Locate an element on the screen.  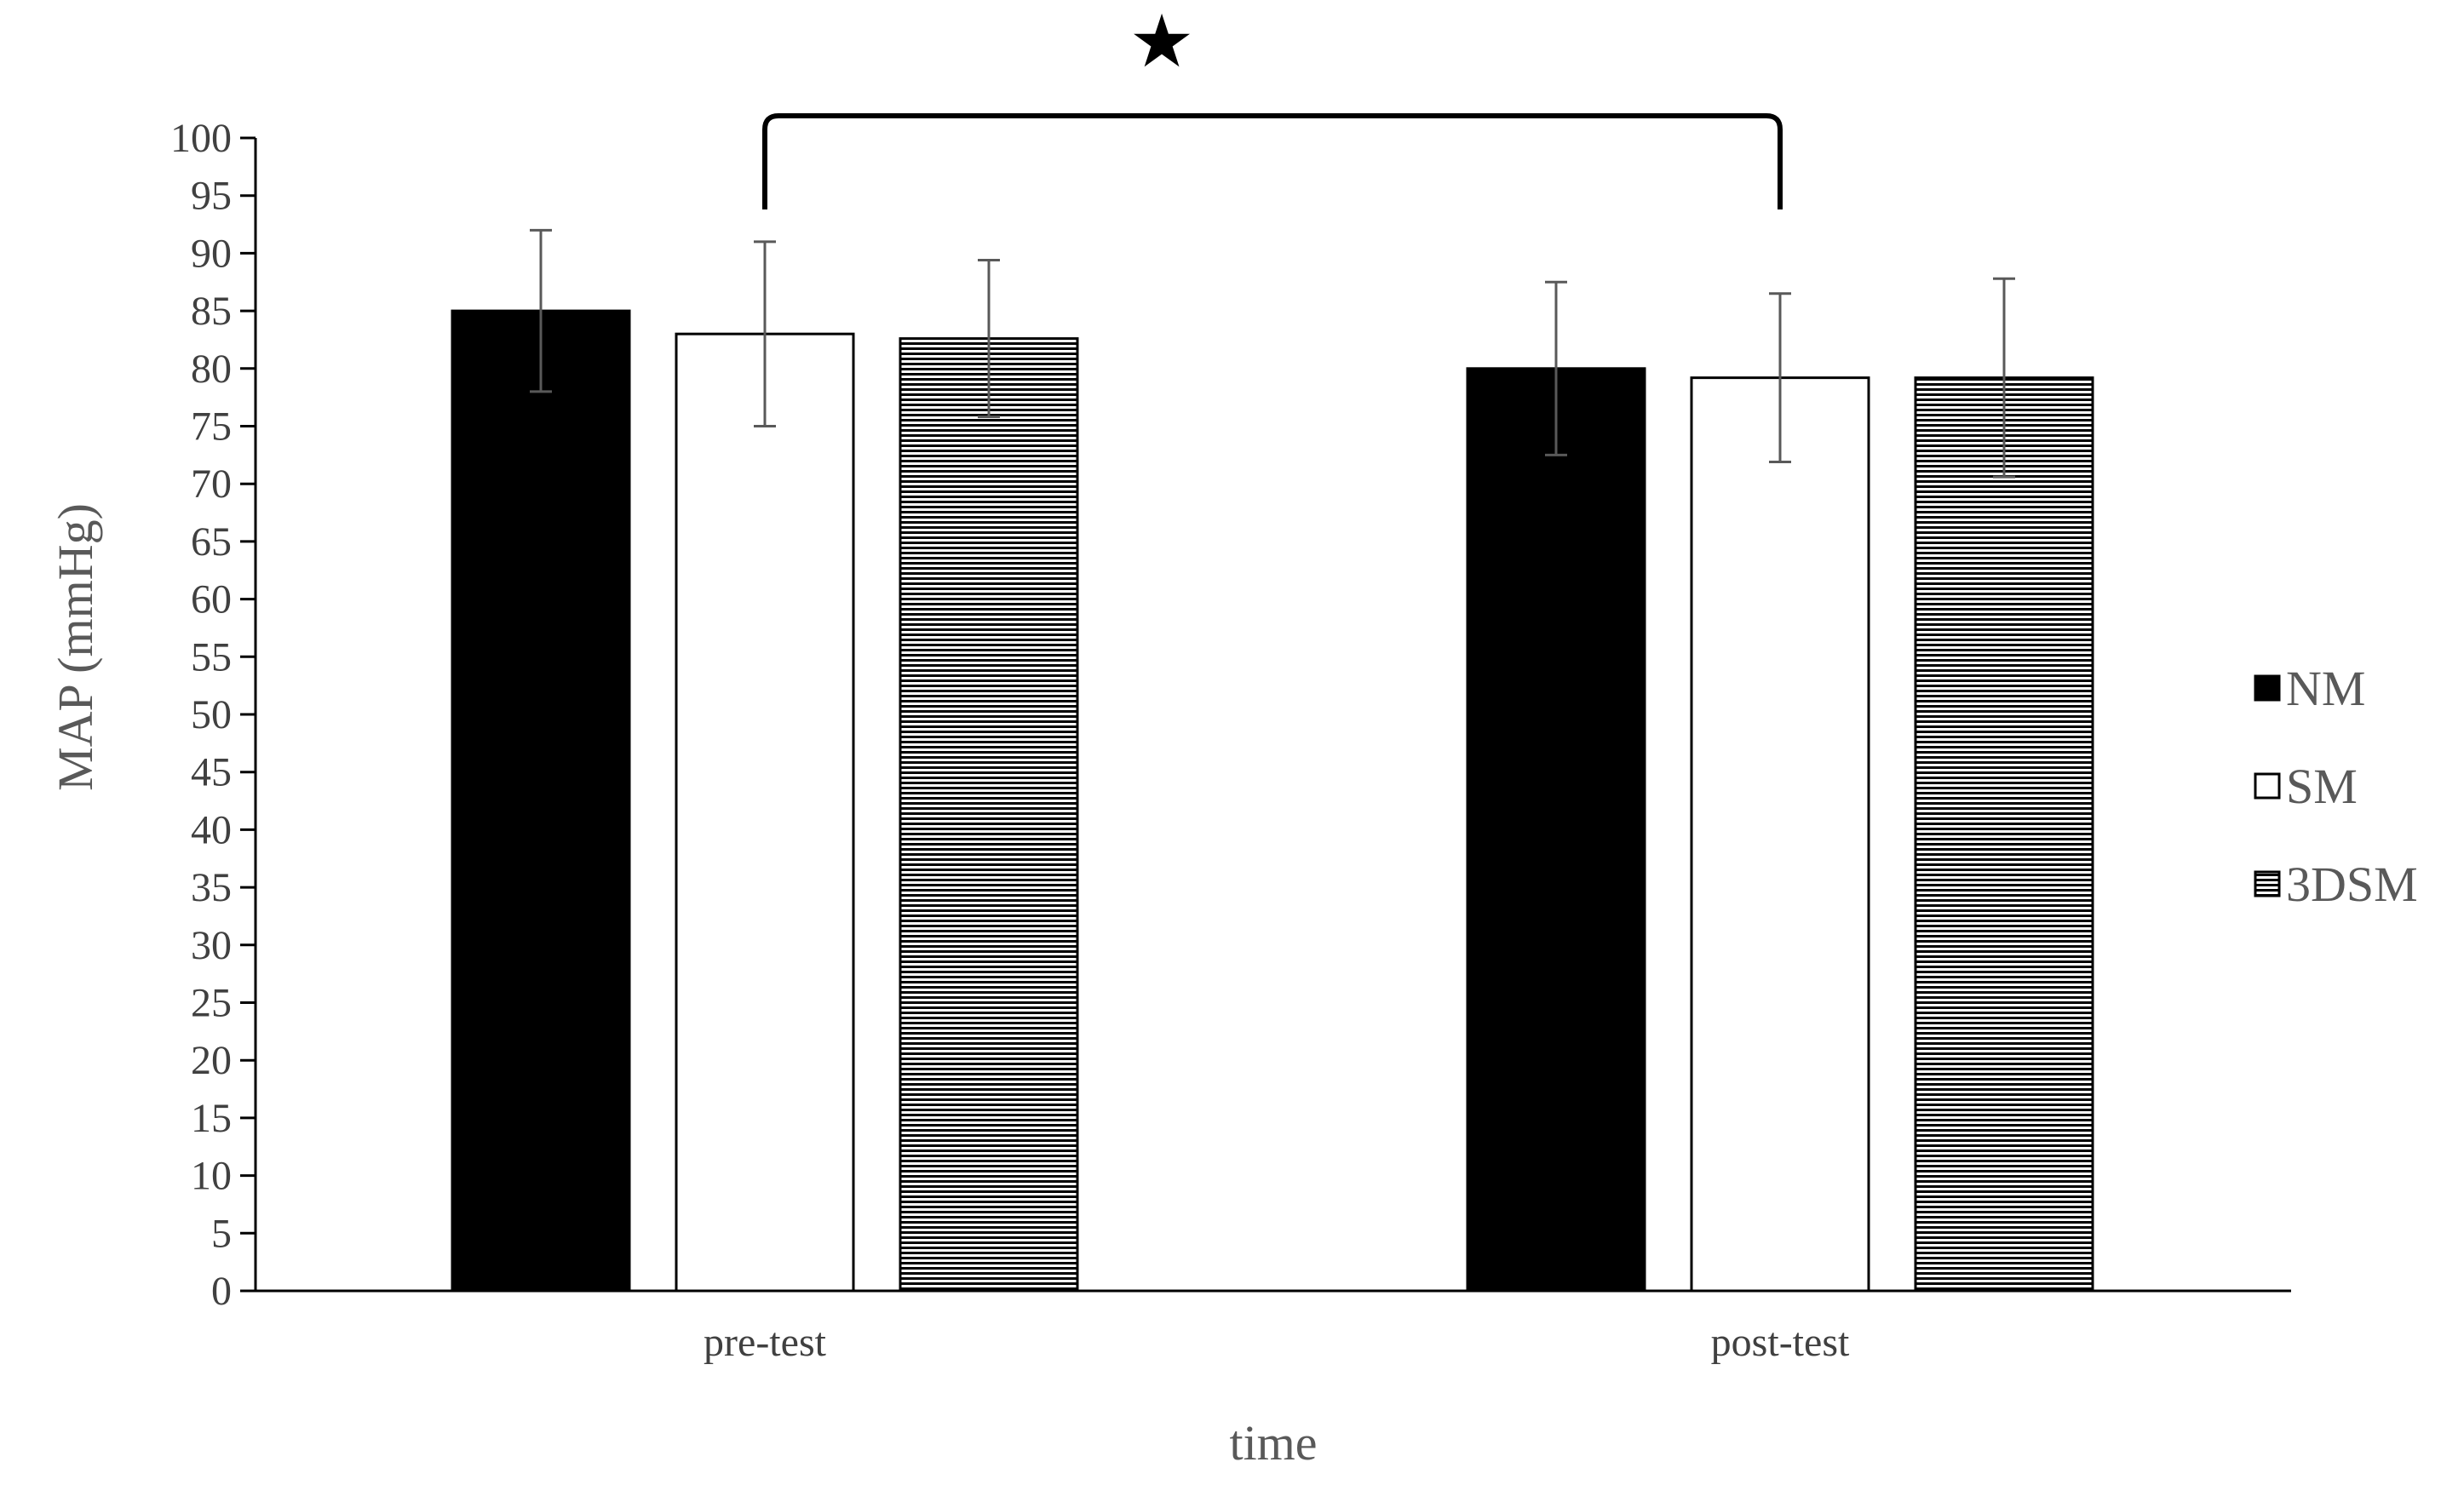
y-tick-label: 60 is located at coordinates (211, 599).